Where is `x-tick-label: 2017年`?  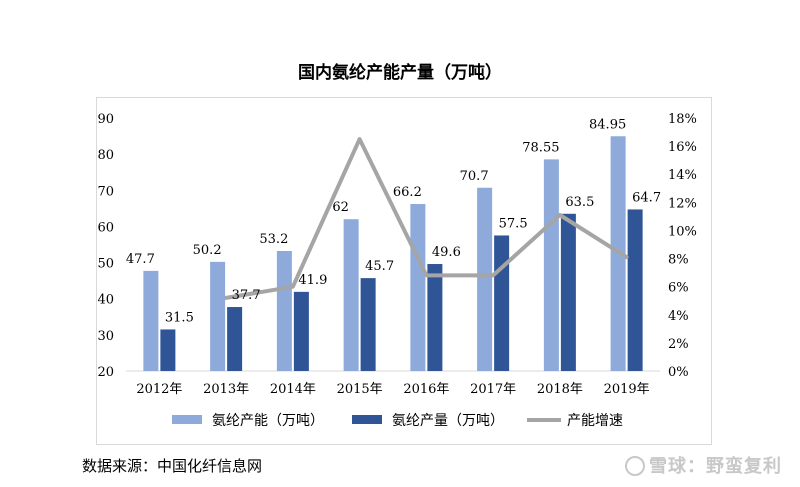 x-tick-label: 2017年 is located at coordinates (493, 389).